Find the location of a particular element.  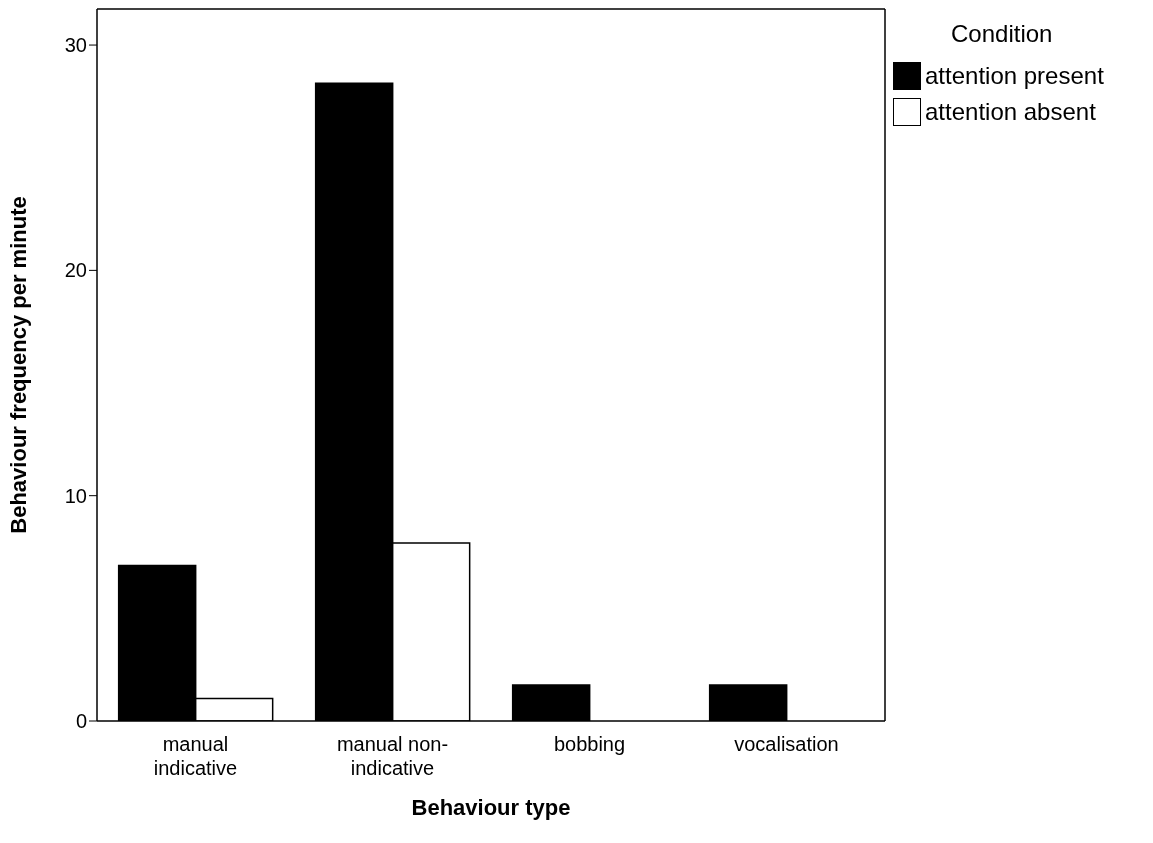

x-tick-label: vocalisation is located at coordinates (786, 744).